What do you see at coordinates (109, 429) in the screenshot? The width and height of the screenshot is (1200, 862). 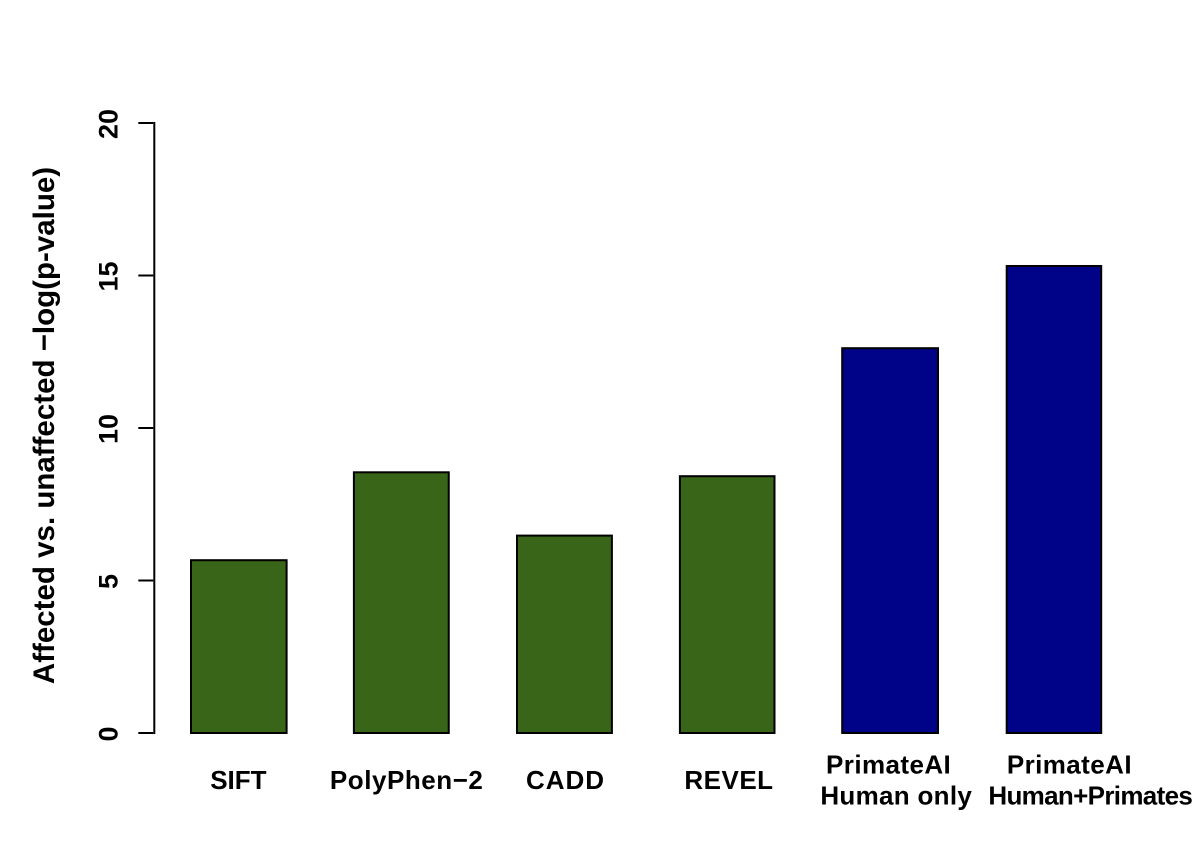 I see `svg-text: 10` at bounding box center [109, 429].